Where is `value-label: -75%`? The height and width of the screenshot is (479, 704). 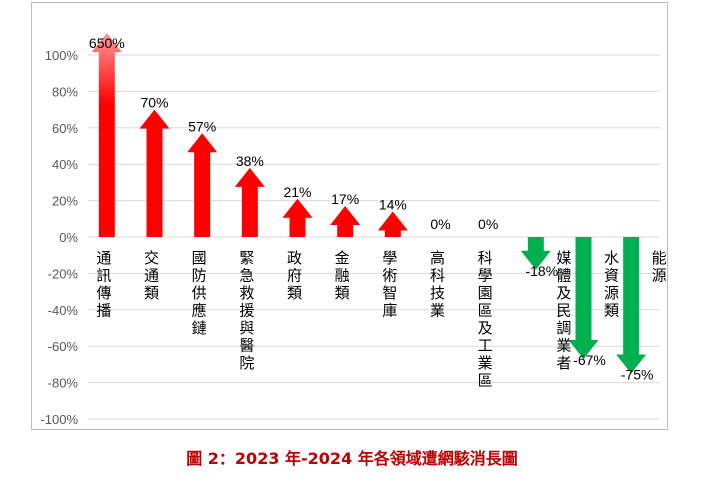 value-label: -75% is located at coordinates (637, 375).